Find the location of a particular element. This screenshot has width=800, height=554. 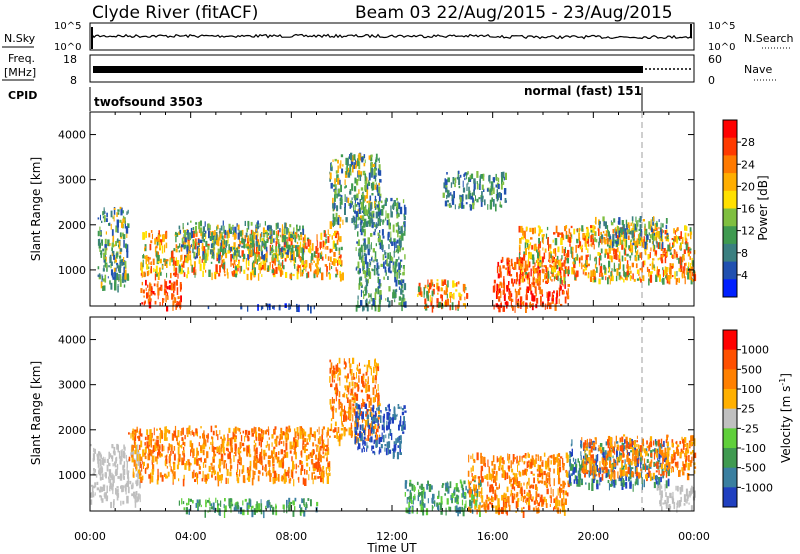

power-colorbar is located at coordinates (730, 209).